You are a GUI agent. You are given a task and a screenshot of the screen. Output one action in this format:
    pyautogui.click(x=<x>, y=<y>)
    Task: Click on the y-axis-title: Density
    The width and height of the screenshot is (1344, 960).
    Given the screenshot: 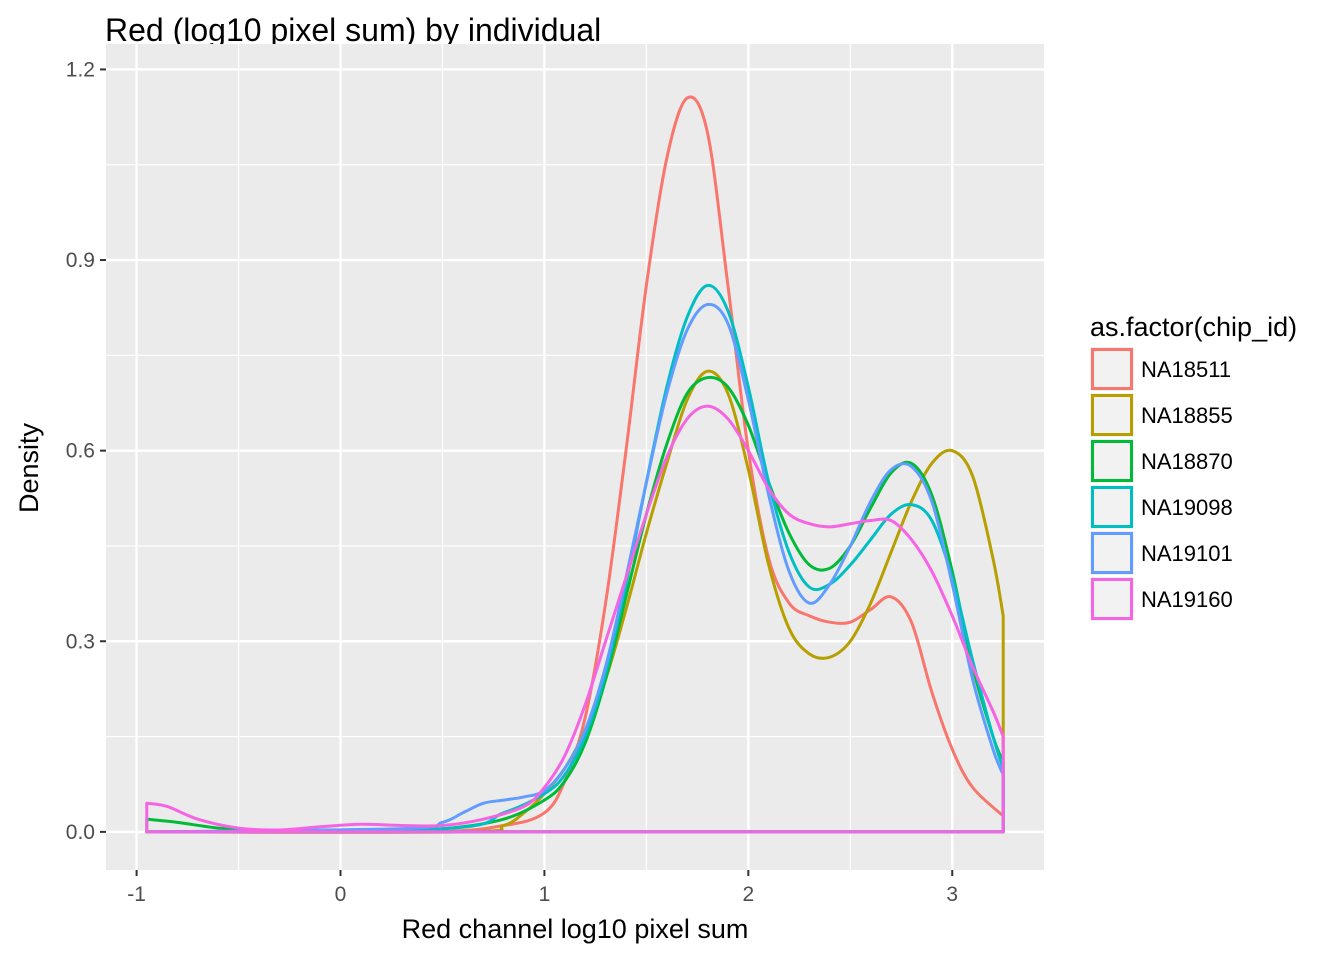 What is the action you would take?
    pyautogui.click(x=29, y=467)
    